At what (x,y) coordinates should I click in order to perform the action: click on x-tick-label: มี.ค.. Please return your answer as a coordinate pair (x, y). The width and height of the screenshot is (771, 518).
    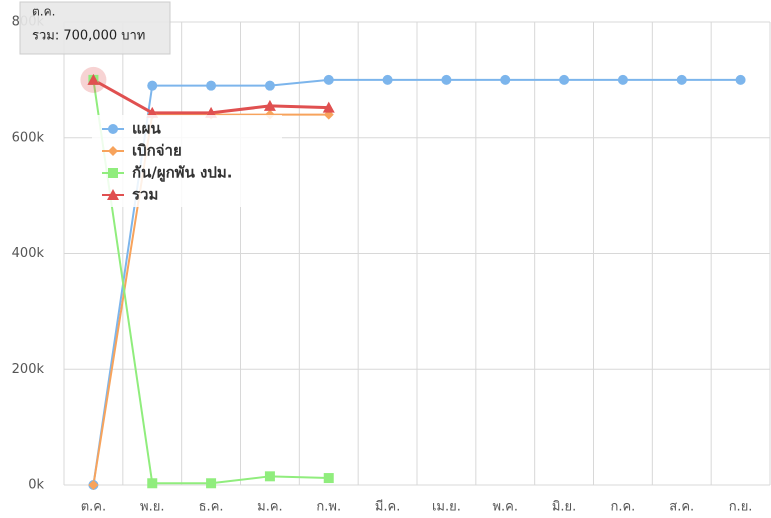
    Looking at the image, I should click on (388, 507).